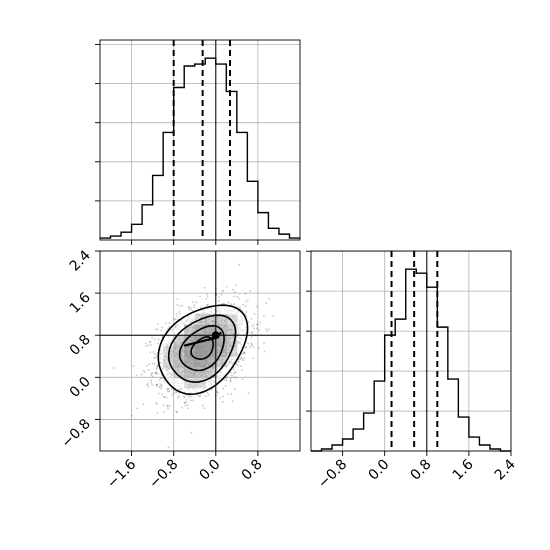 The width and height of the screenshot is (550, 550). Describe the element at coordinates (163, 474) in the screenshot. I see `joint-x-tick-label: −0.8` at that location.